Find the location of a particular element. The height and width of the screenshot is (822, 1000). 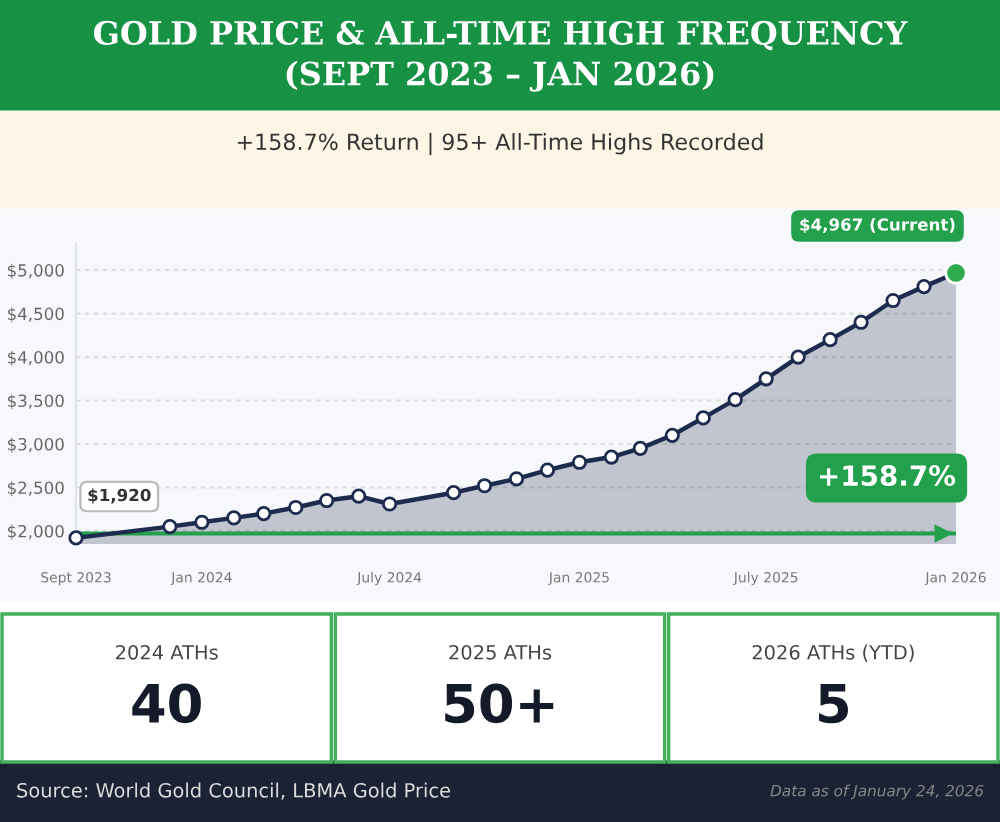

chart-title: GOLD PRICE & ALL-TIME HIGH FREQUENCY (SEPT 2023 – JAN 2026) is located at coordinates (500, 56).